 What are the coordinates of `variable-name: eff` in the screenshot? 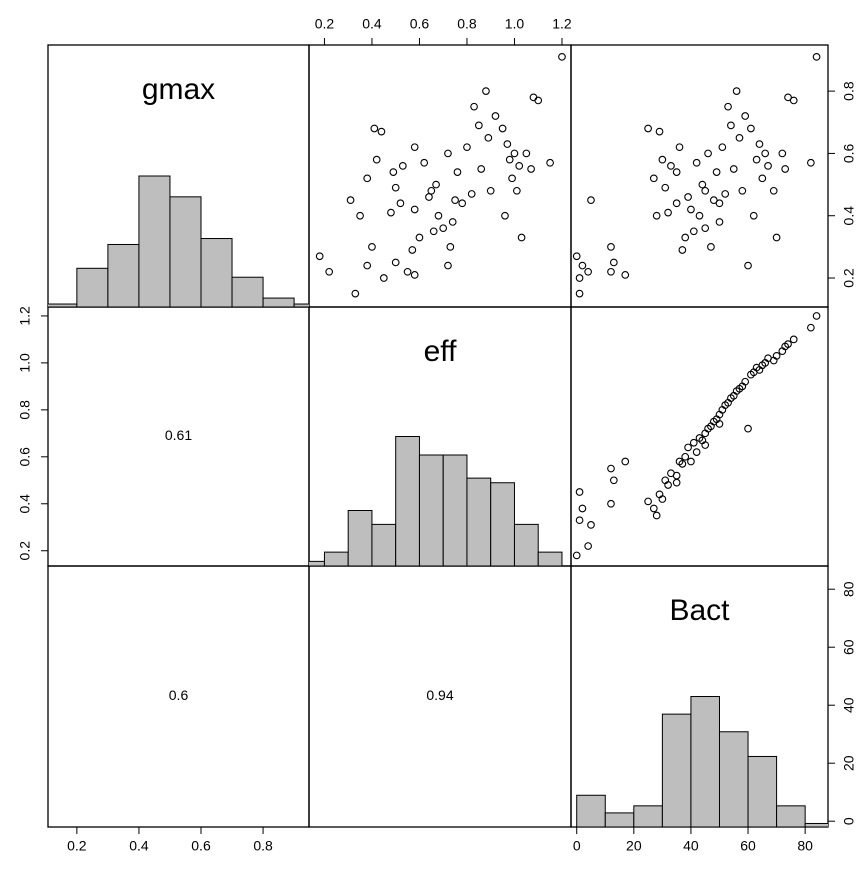 It's located at (440, 351).